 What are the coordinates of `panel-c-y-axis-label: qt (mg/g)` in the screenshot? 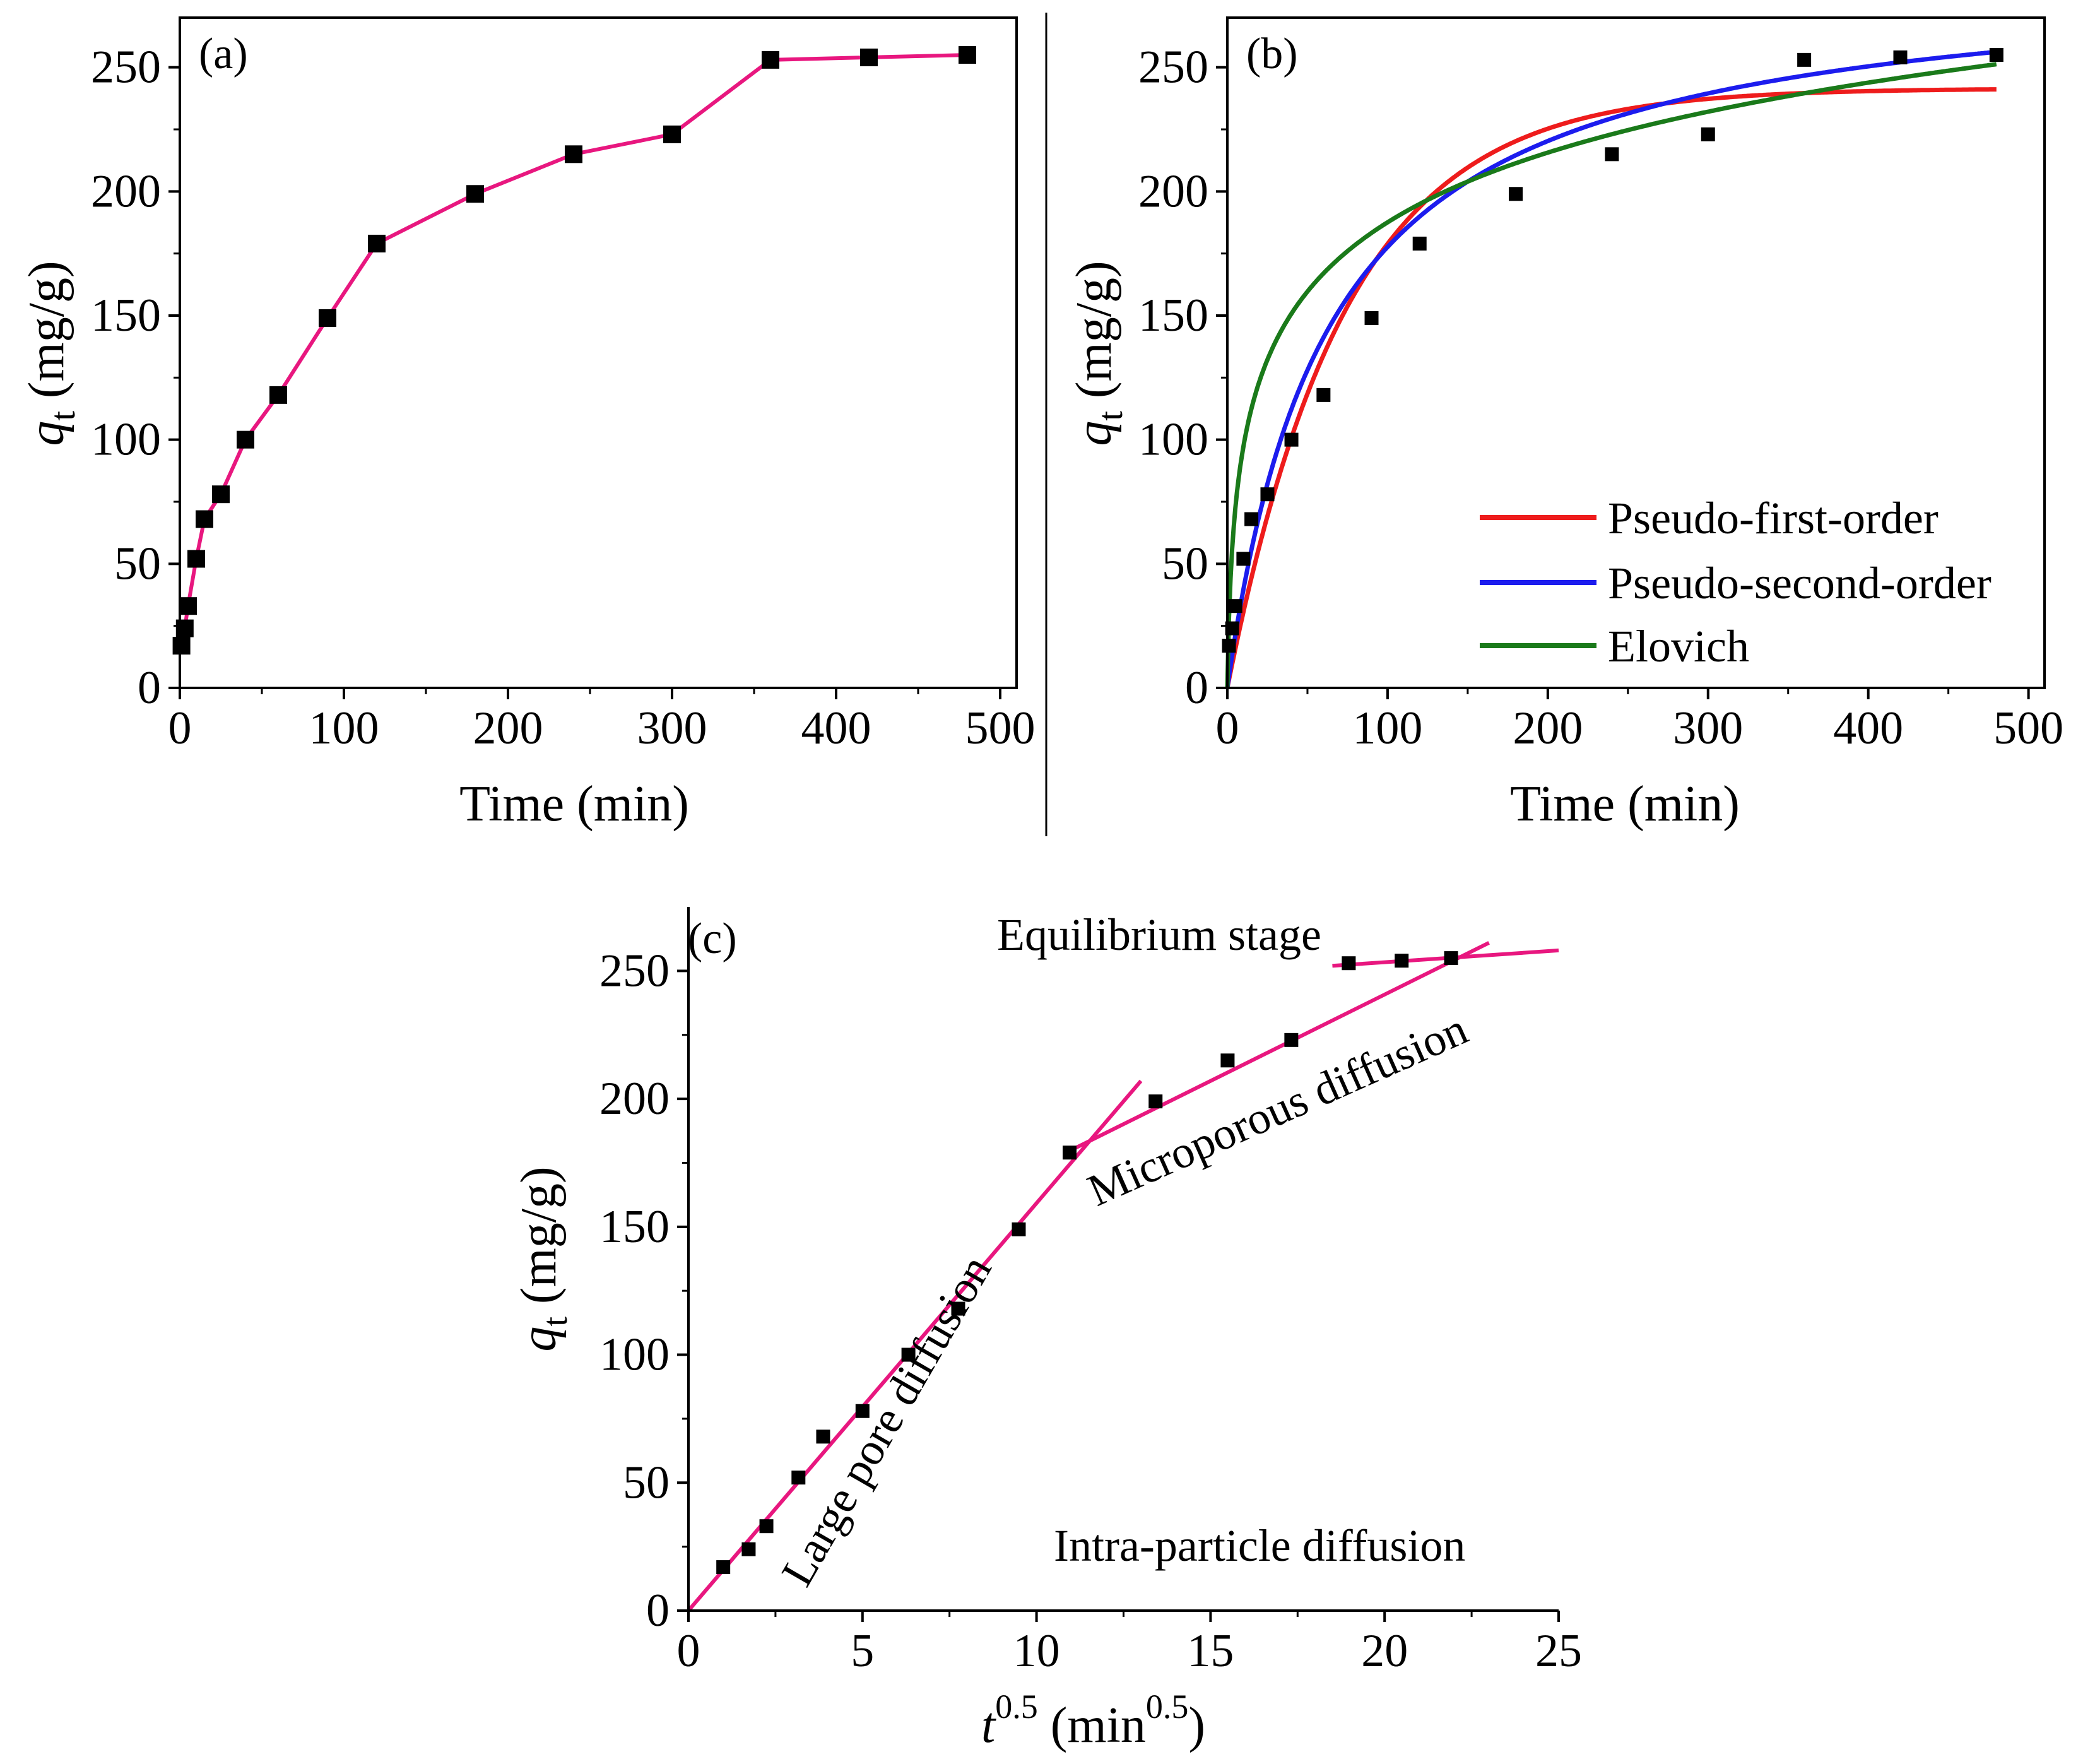 It's located at (543, 1258).